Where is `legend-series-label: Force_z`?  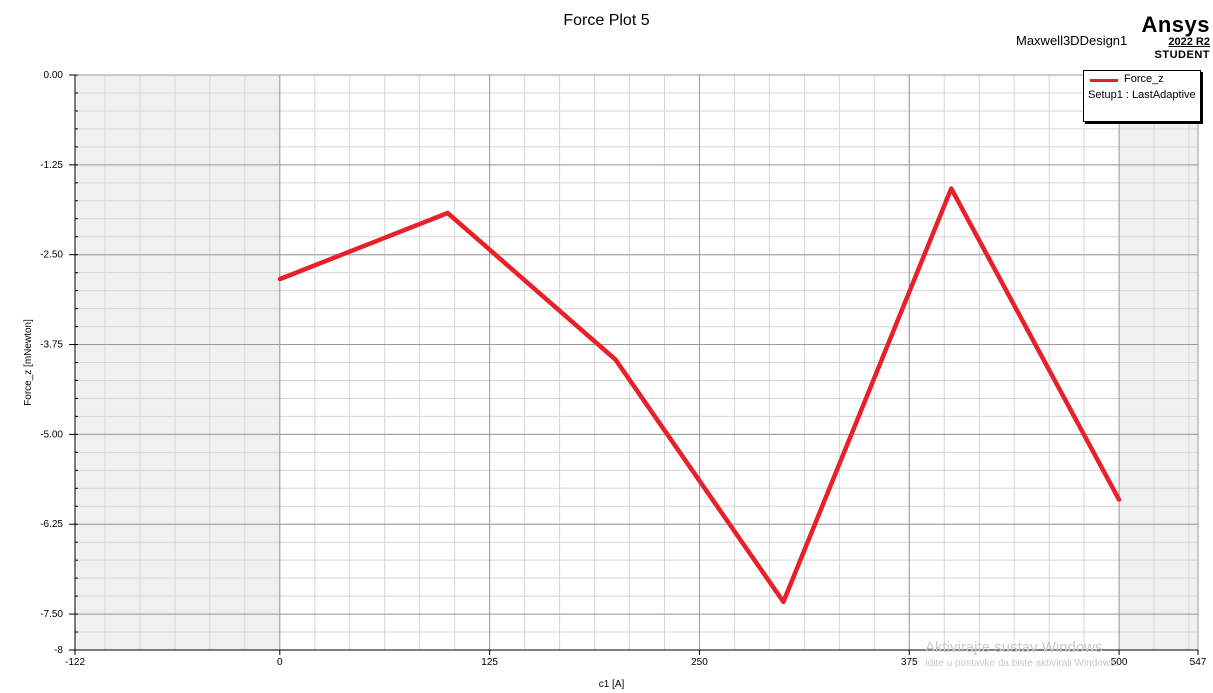 legend-series-label: Force_z is located at coordinates (1144, 79).